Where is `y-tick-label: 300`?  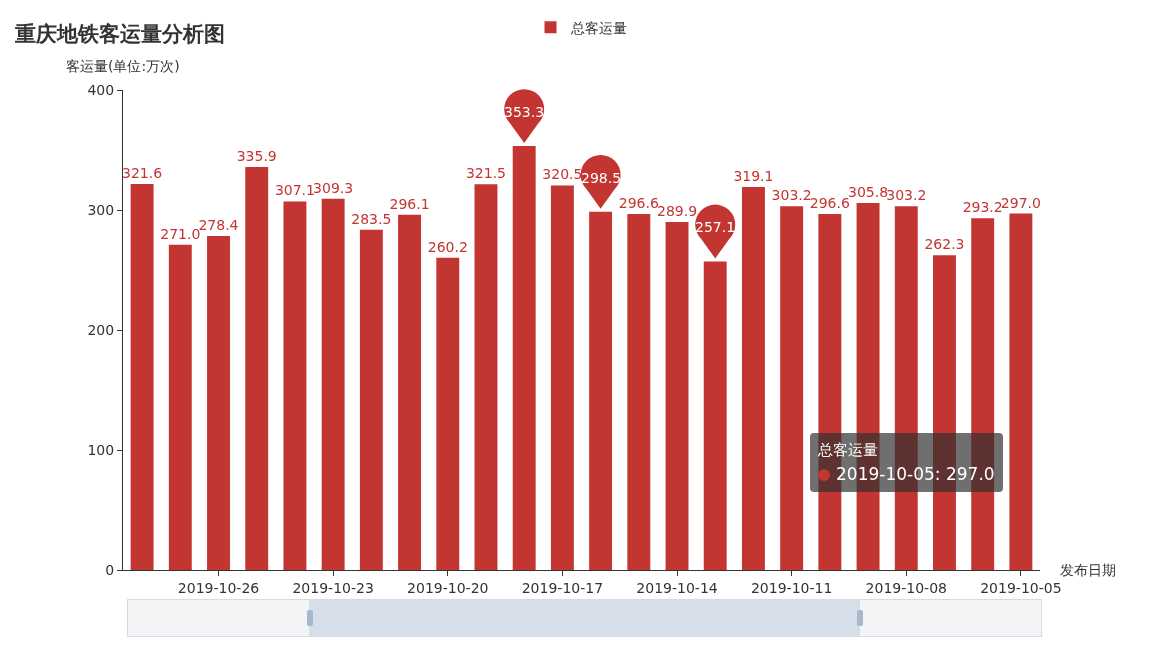
y-tick-label: 300 is located at coordinates (101, 209).